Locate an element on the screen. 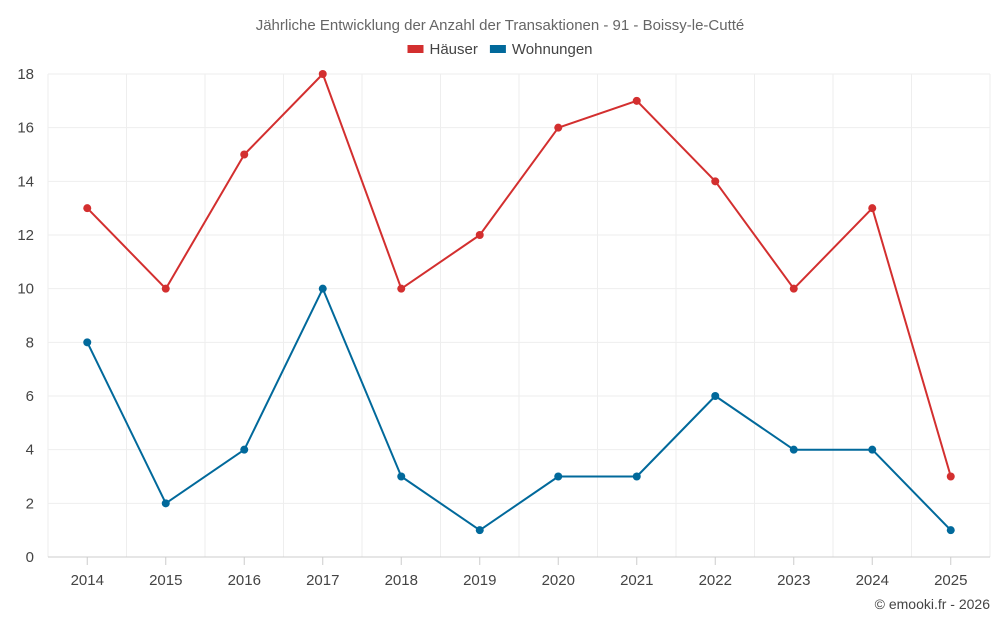  legend: Häuser Wohnungen is located at coordinates (500, 49).